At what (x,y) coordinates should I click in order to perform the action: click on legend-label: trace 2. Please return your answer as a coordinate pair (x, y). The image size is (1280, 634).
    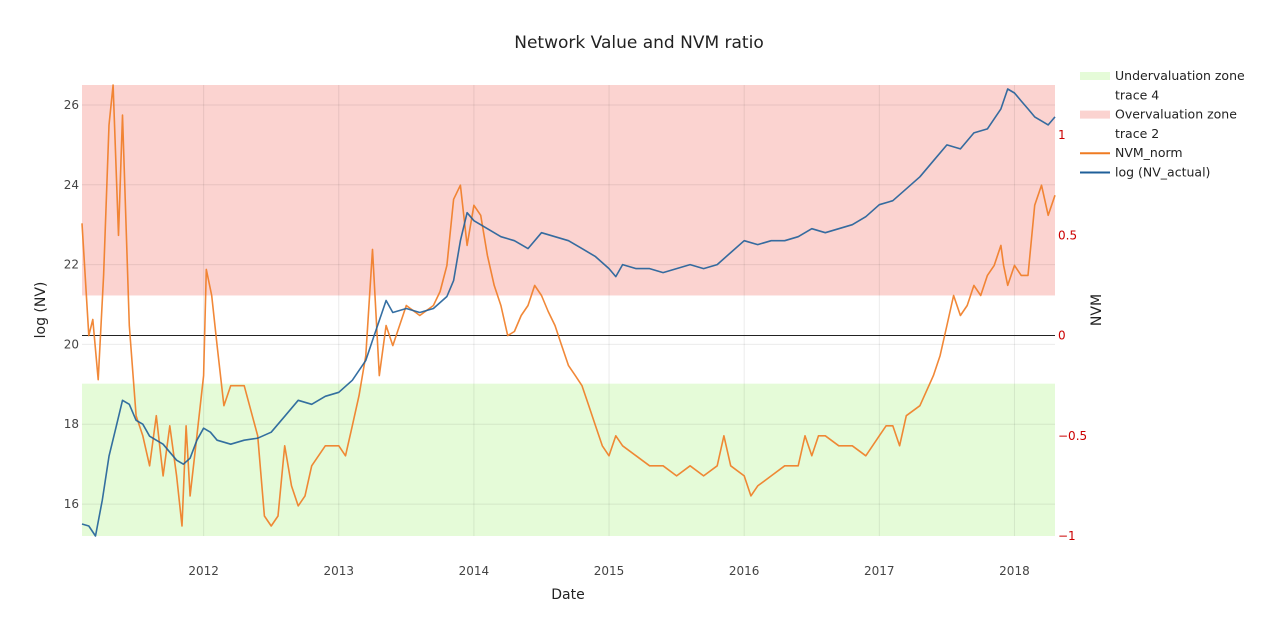
    Looking at the image, I should click on (1137, 133).